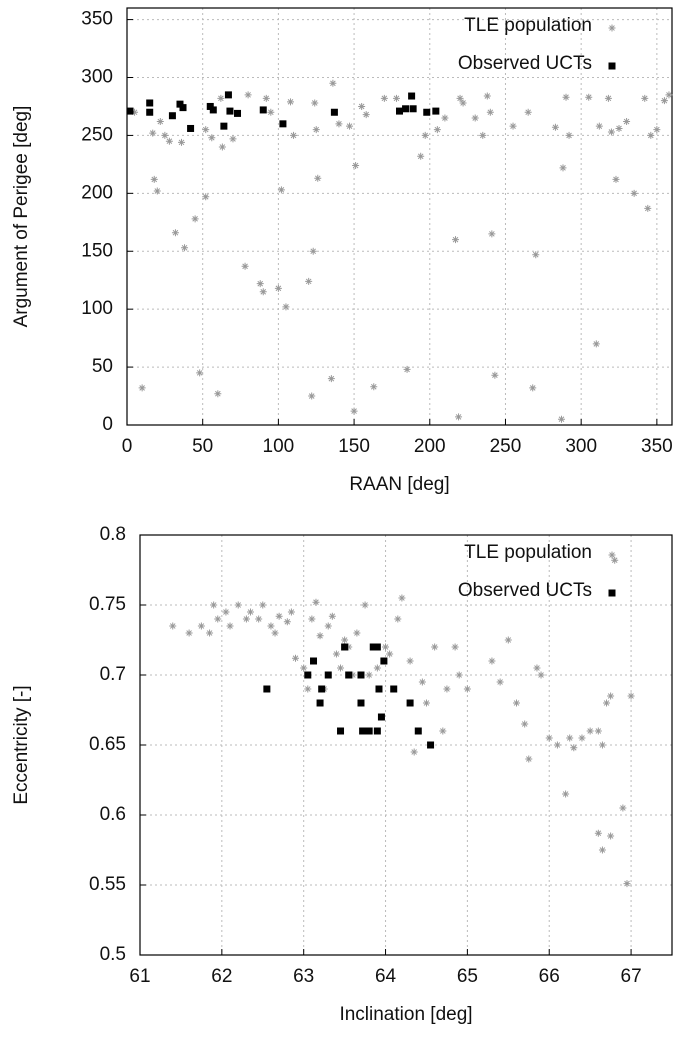 The width and height of the screenshot is (681, 1037). I want to click on x-axis-label: Inclination [deg], so click(405, 1014).